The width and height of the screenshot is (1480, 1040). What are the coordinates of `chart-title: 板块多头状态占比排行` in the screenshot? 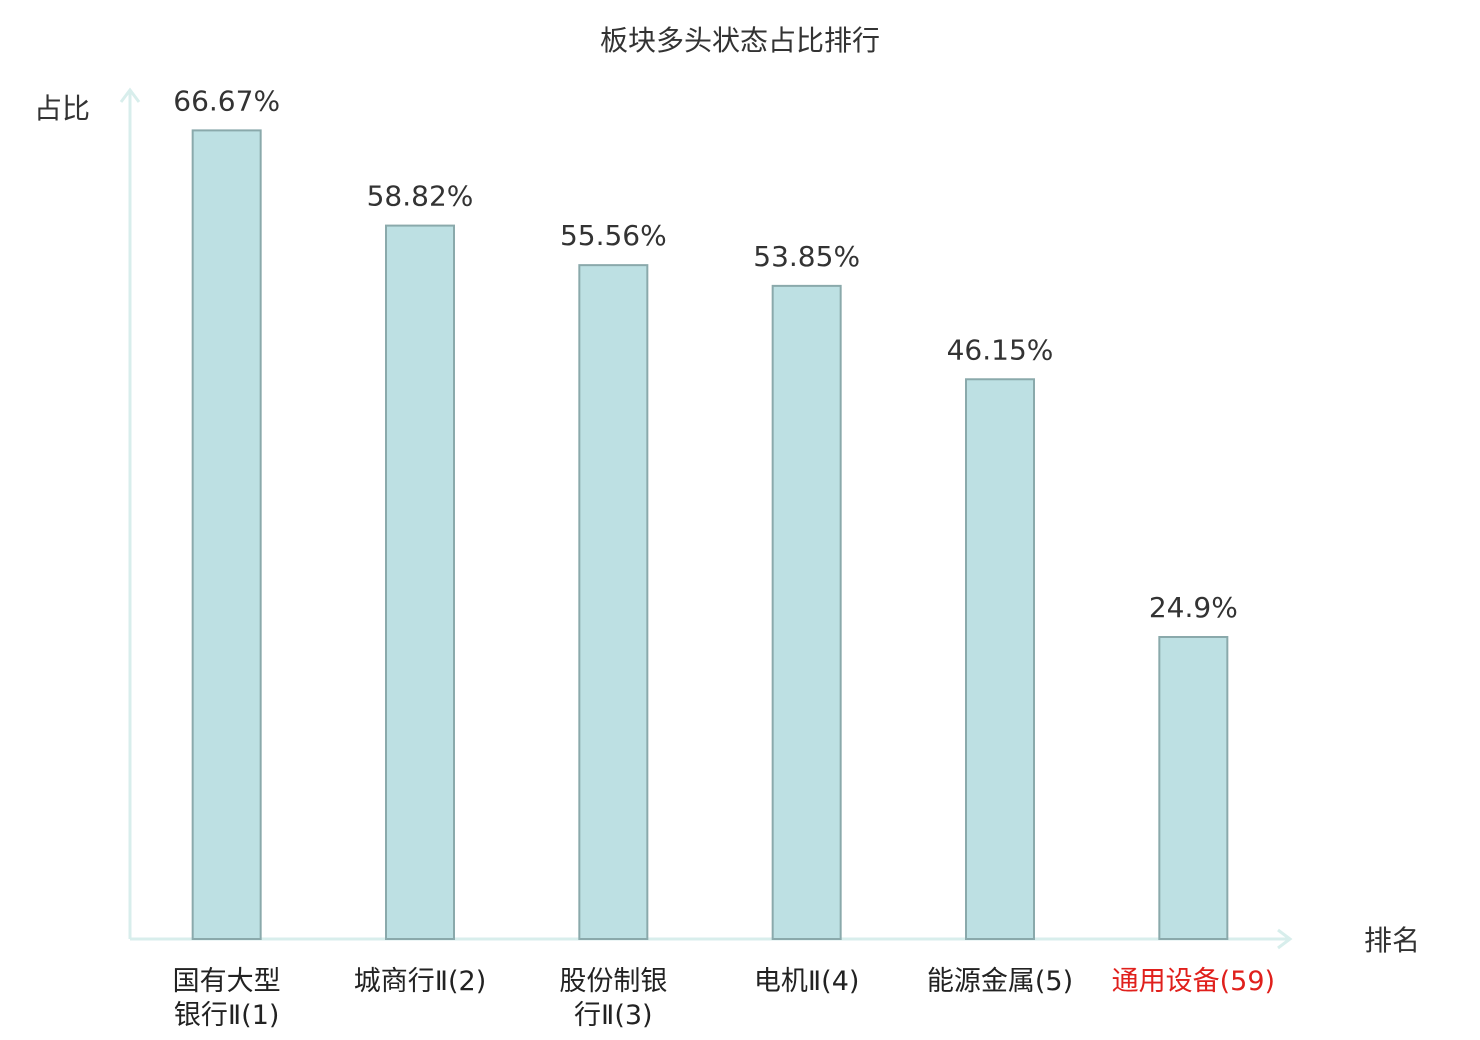 It's located at (740, 40).